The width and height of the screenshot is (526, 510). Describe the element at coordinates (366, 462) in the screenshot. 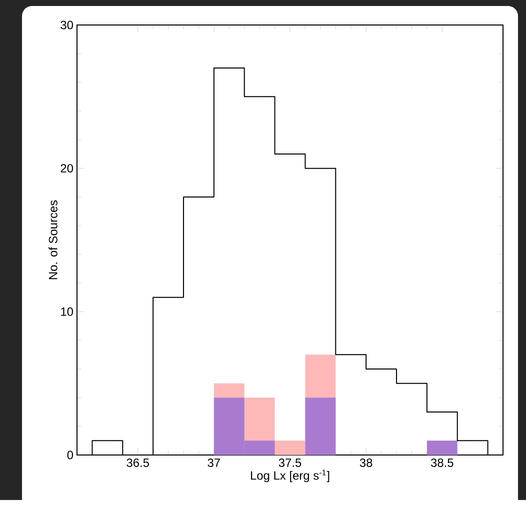

I see `x-tick-label: 38` at that location.